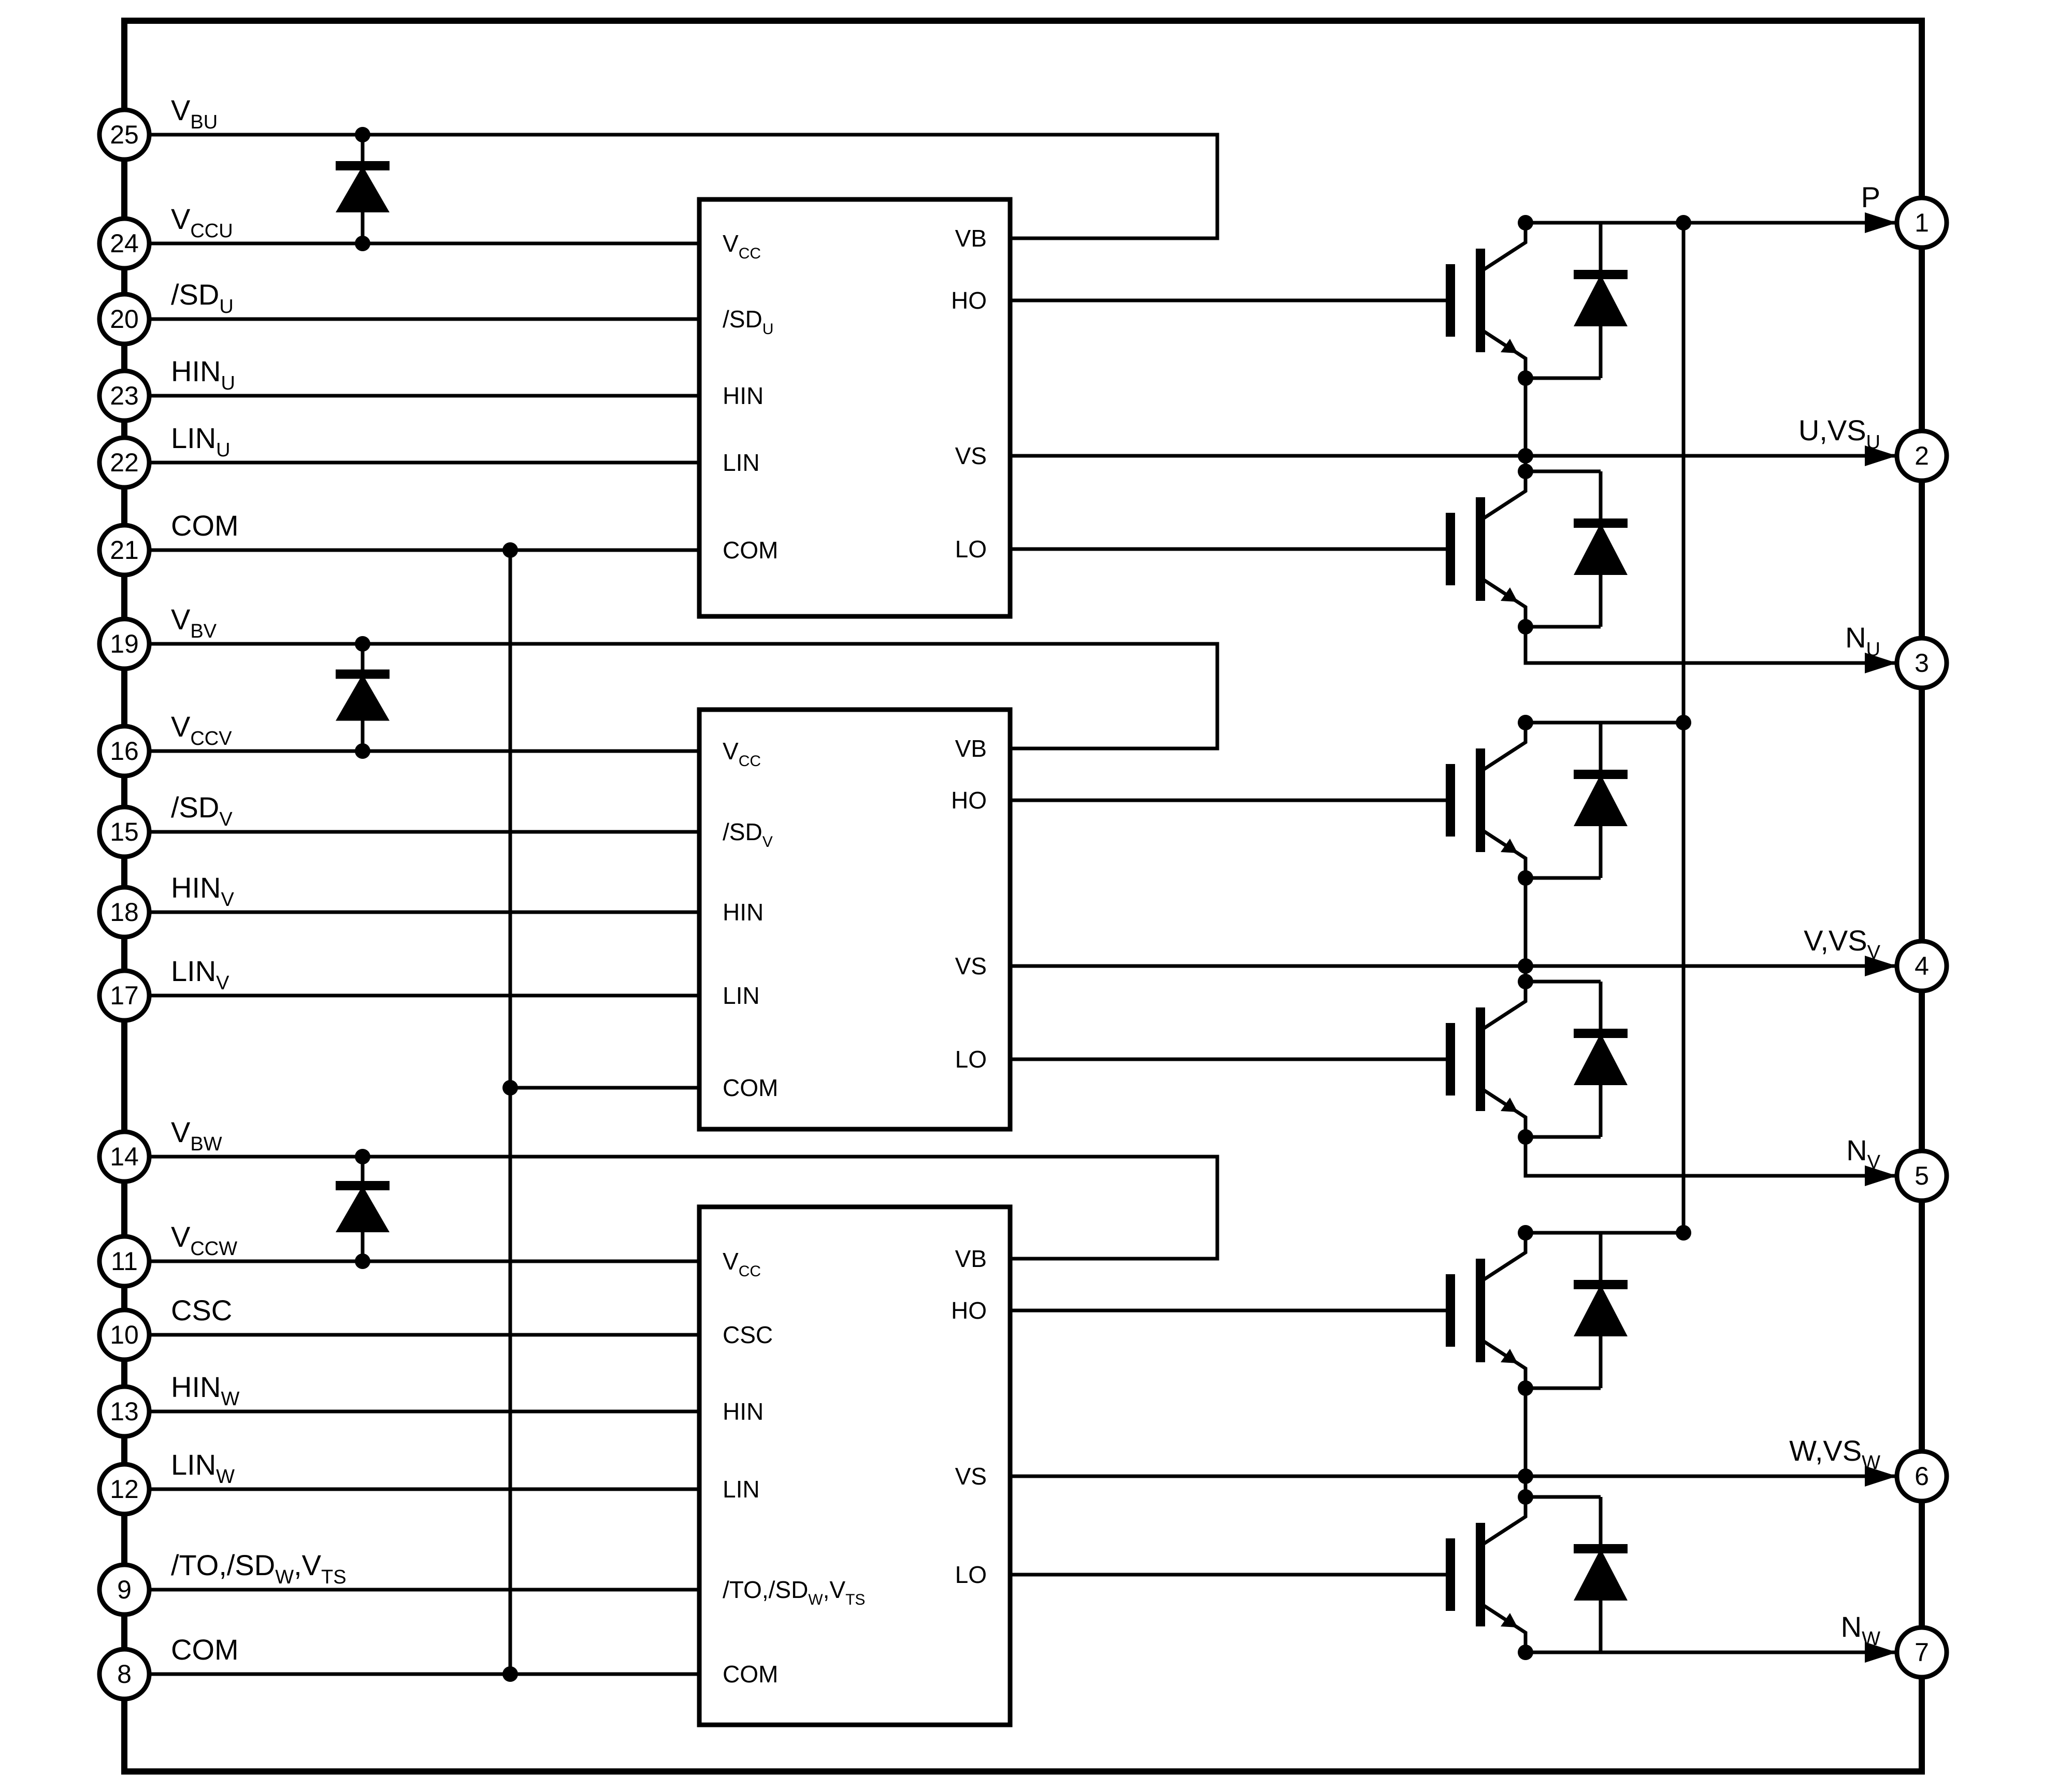 This screenshot has height=1787, width=2072. Describe the element at coordinates (363, 189) in the screenshot. I see `bootstrap-diode-u` at that location.